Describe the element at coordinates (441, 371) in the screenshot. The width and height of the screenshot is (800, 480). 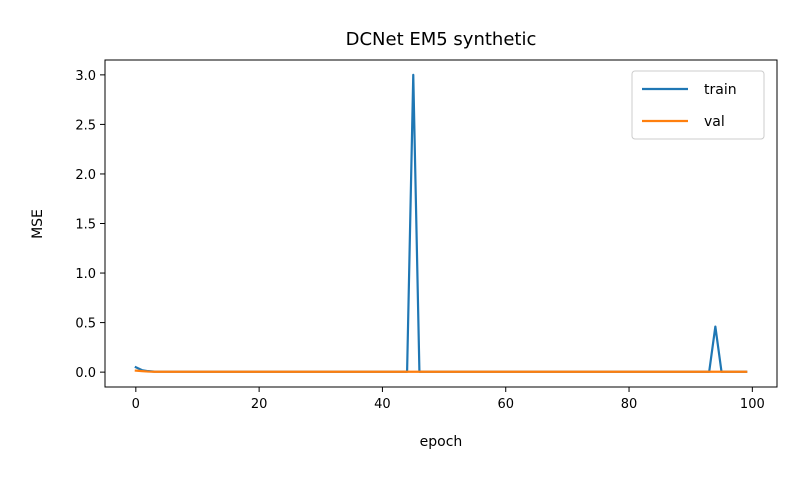
I see `series-line-val` at that location.